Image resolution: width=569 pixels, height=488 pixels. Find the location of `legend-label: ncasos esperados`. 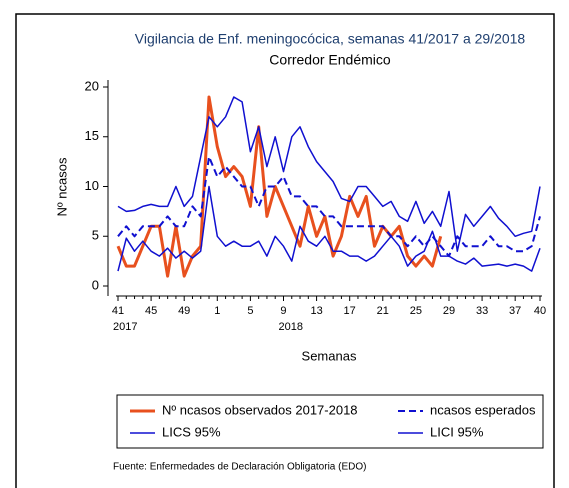

legend-label: ncasos esperados is located at coordinates (483, 409).